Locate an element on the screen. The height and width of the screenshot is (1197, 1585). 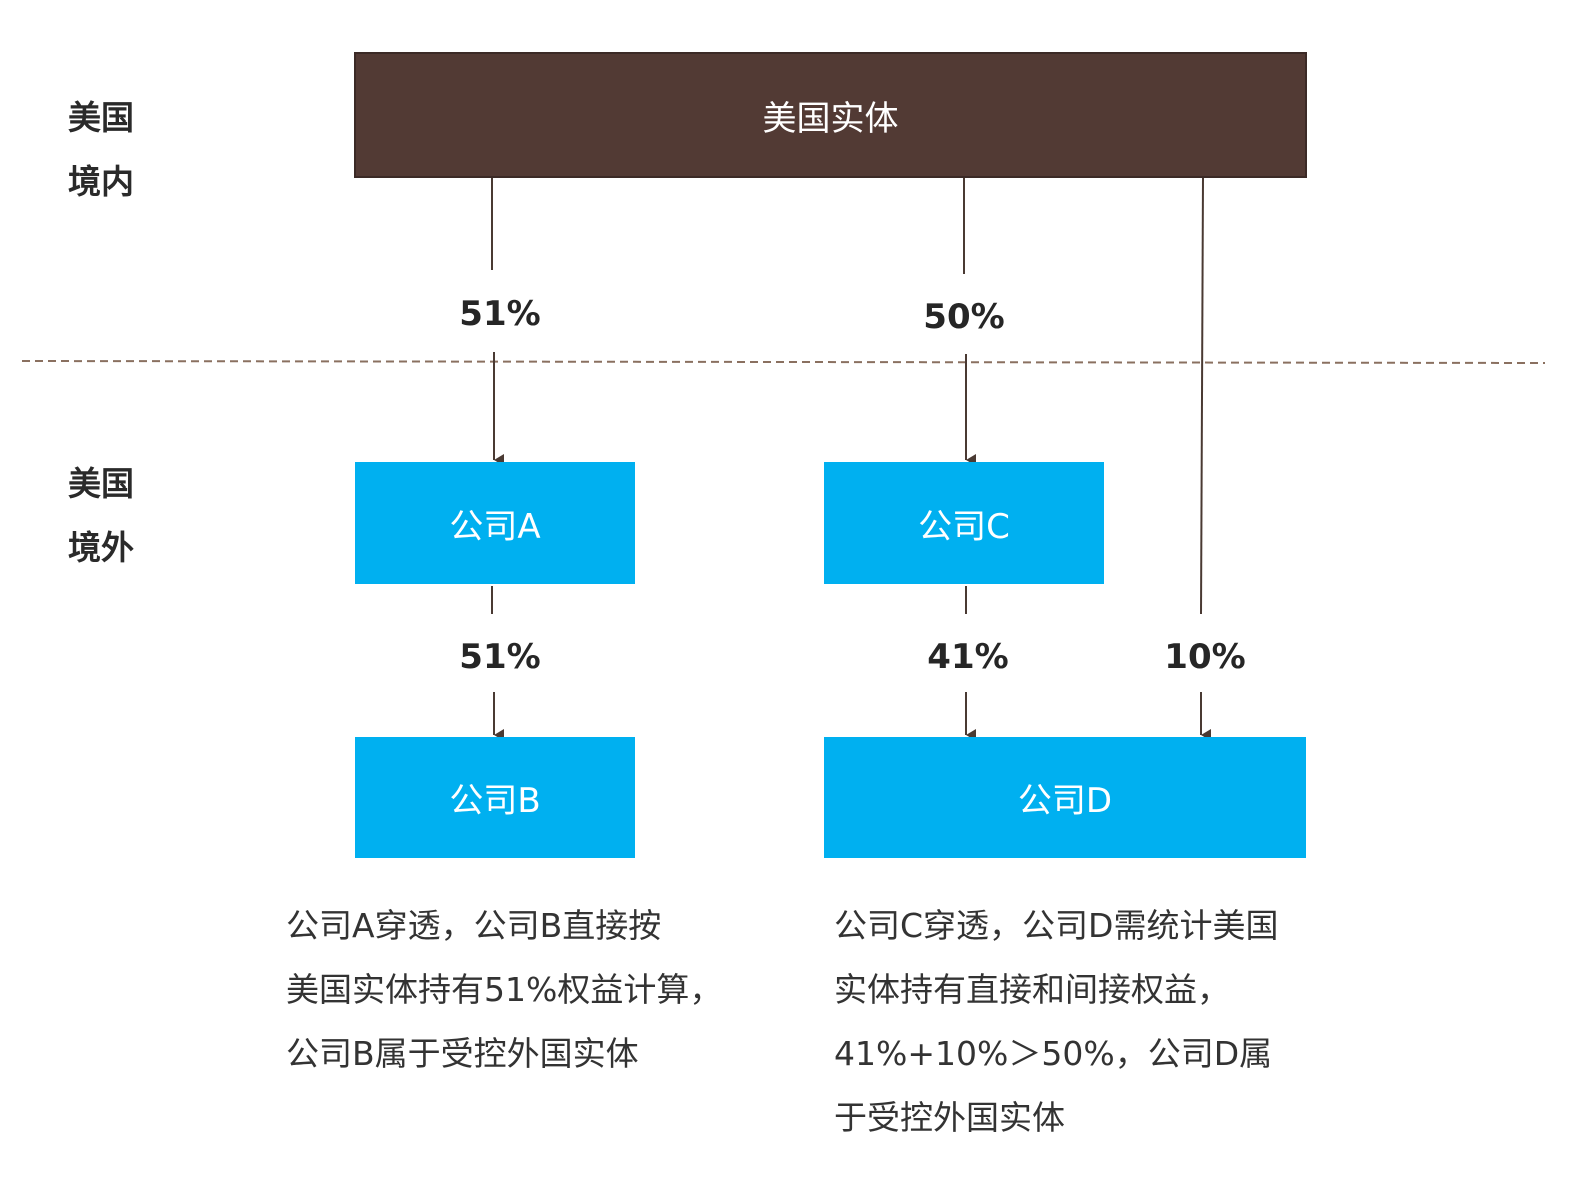
pct-a-to-b: 51% is located at coordinates (500, 657).